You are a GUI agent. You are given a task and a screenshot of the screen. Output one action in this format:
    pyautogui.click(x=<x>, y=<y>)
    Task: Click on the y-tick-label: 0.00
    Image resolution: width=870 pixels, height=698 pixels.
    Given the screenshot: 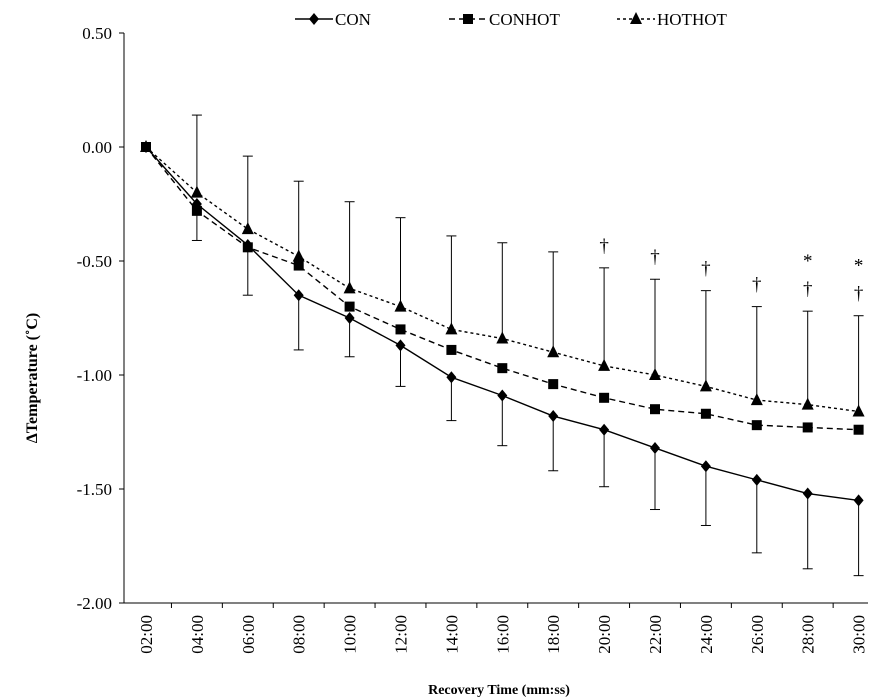 What is the action you would take?
    pyautogui.click(x=97, y=147)
    